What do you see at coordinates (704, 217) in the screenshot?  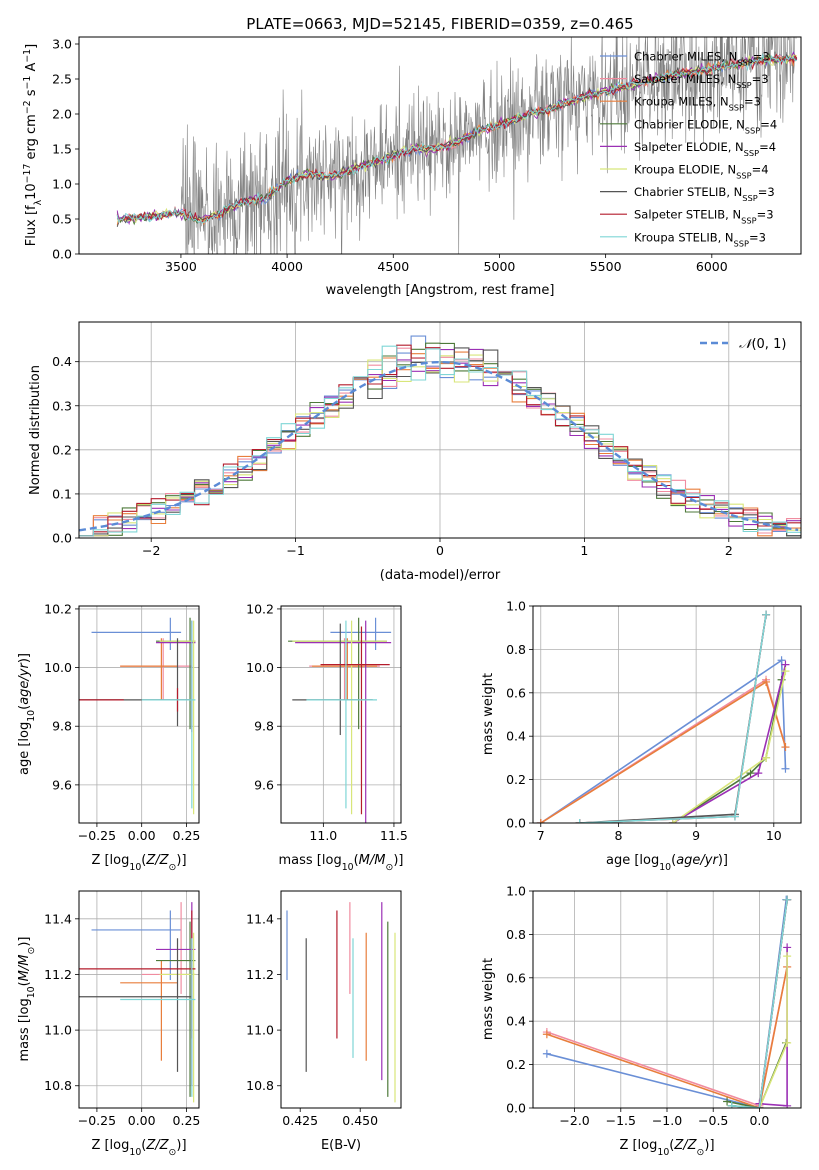 I see `legend-entry-salpeter_stelib: Salpeter STELIB, NSSP=3` at bounding box center [704, 217].